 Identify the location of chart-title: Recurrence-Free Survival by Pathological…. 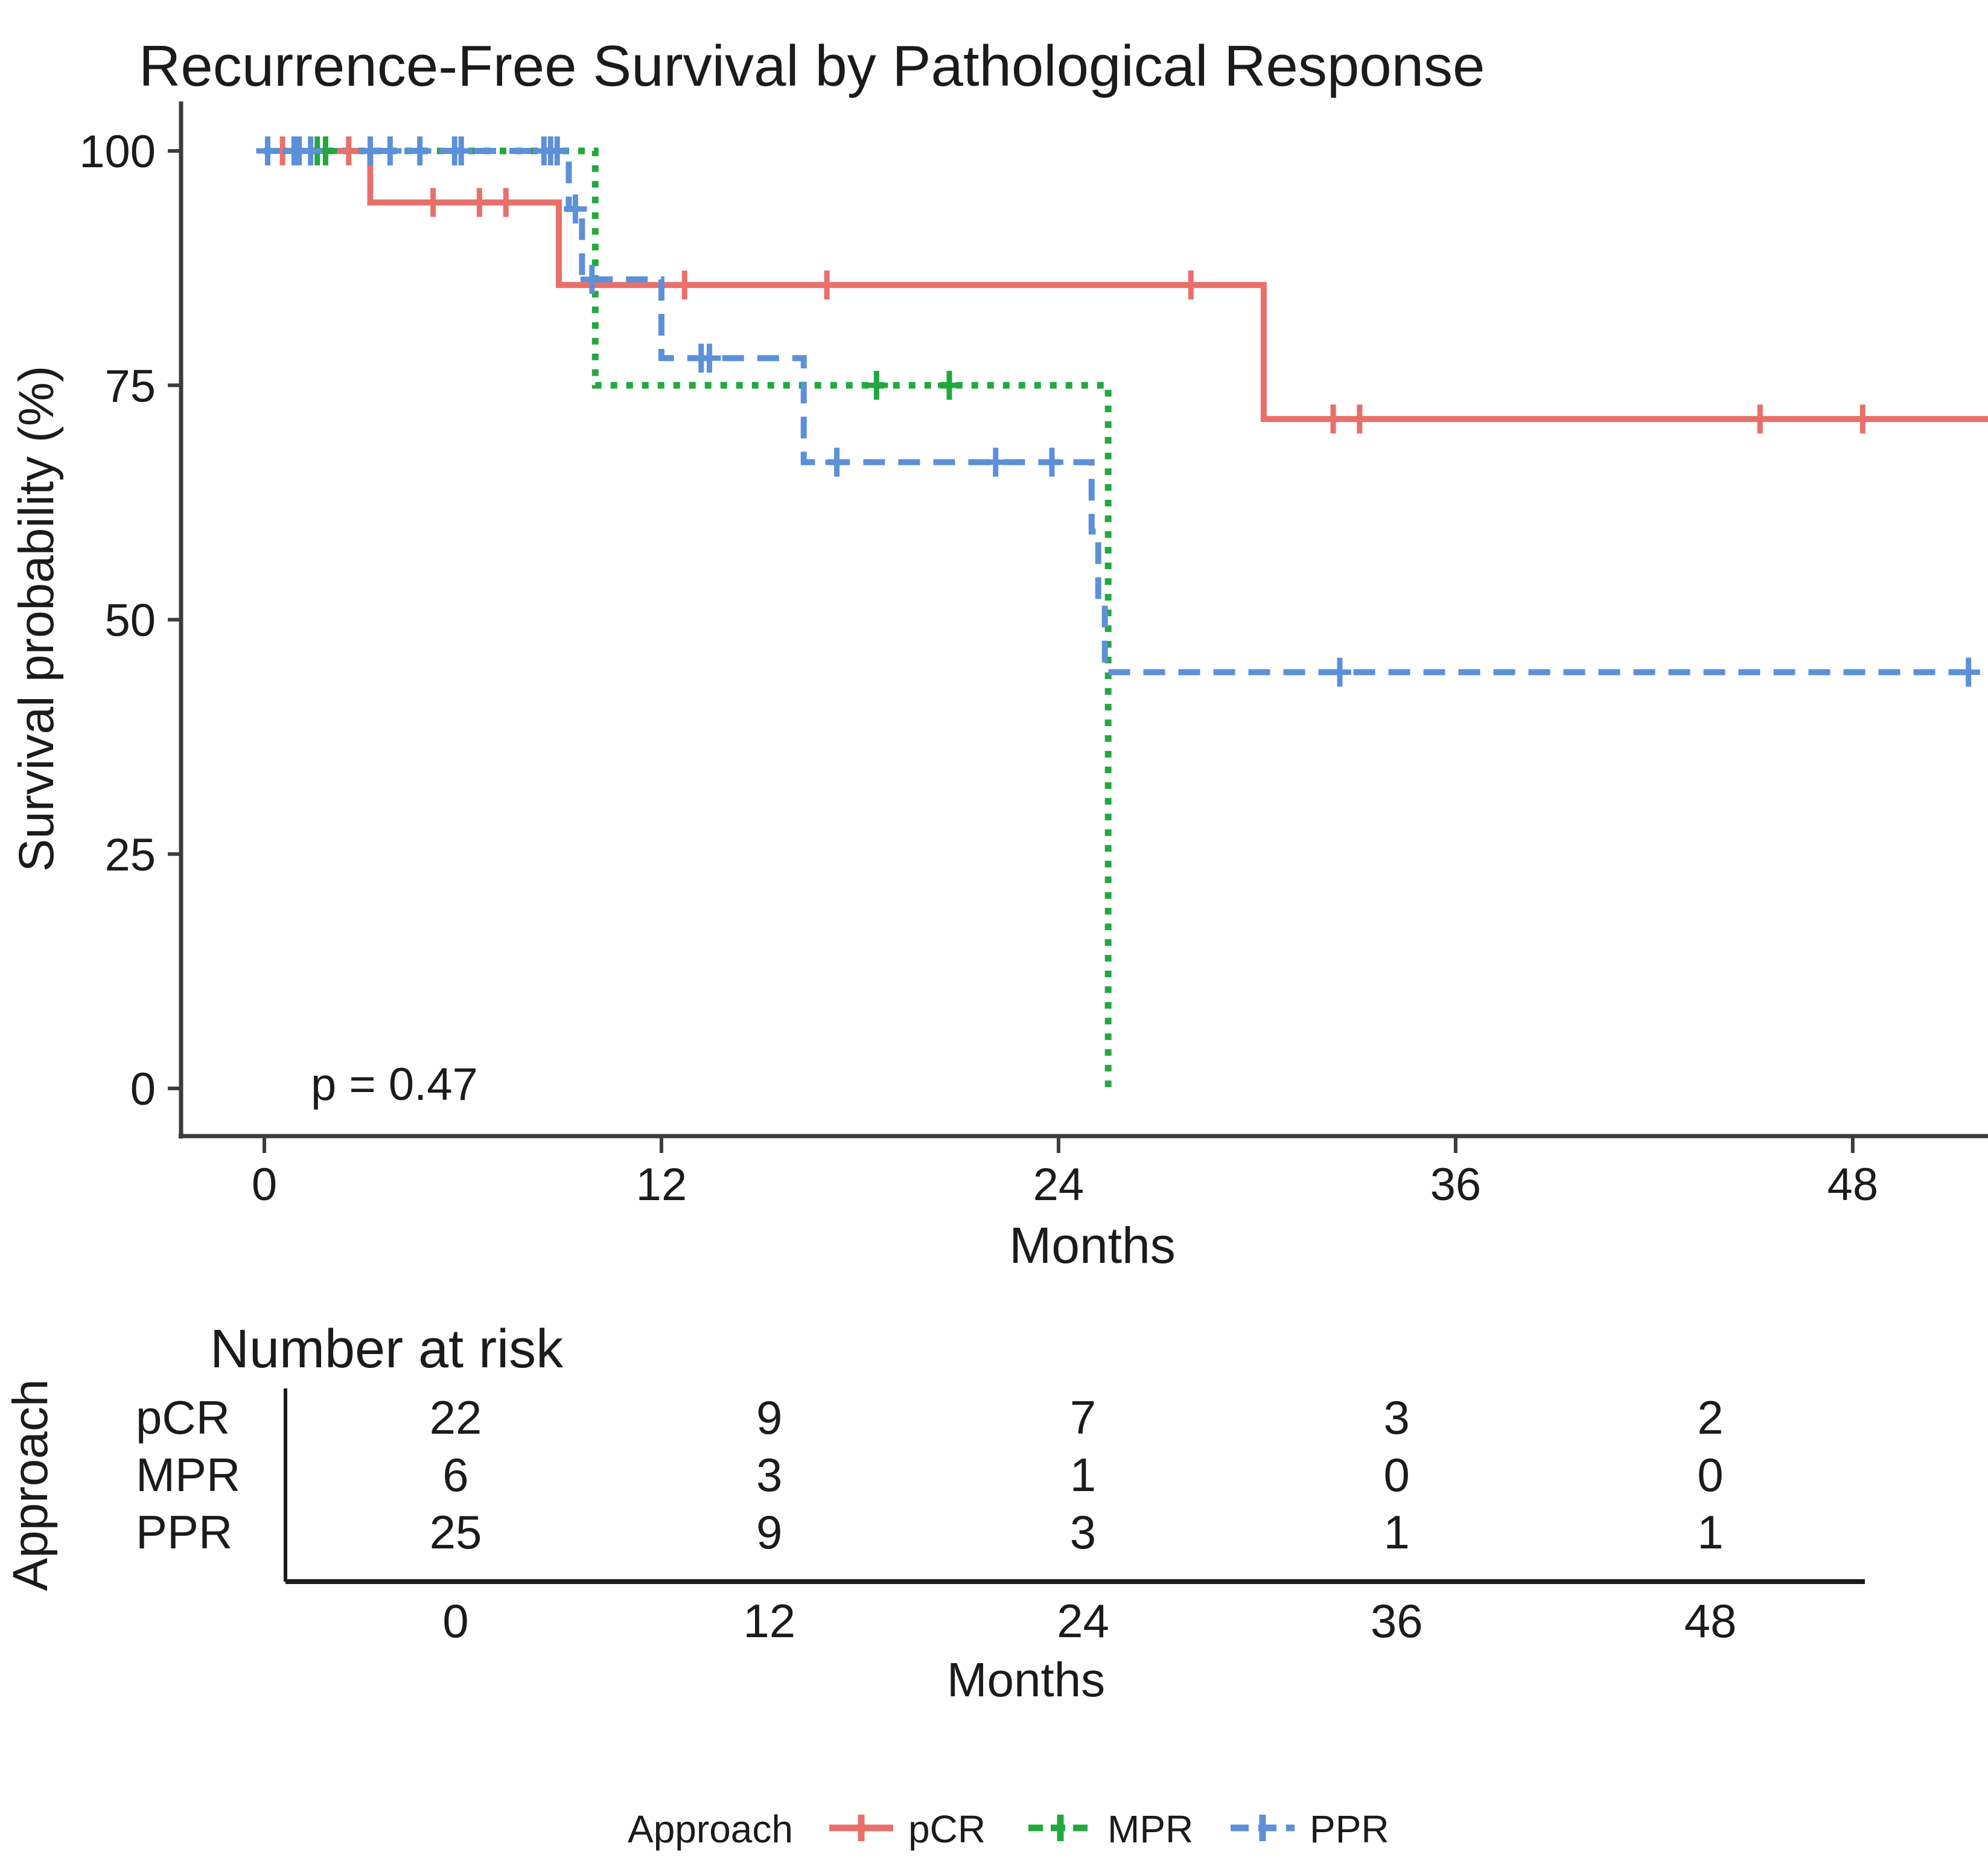
(812, 66).